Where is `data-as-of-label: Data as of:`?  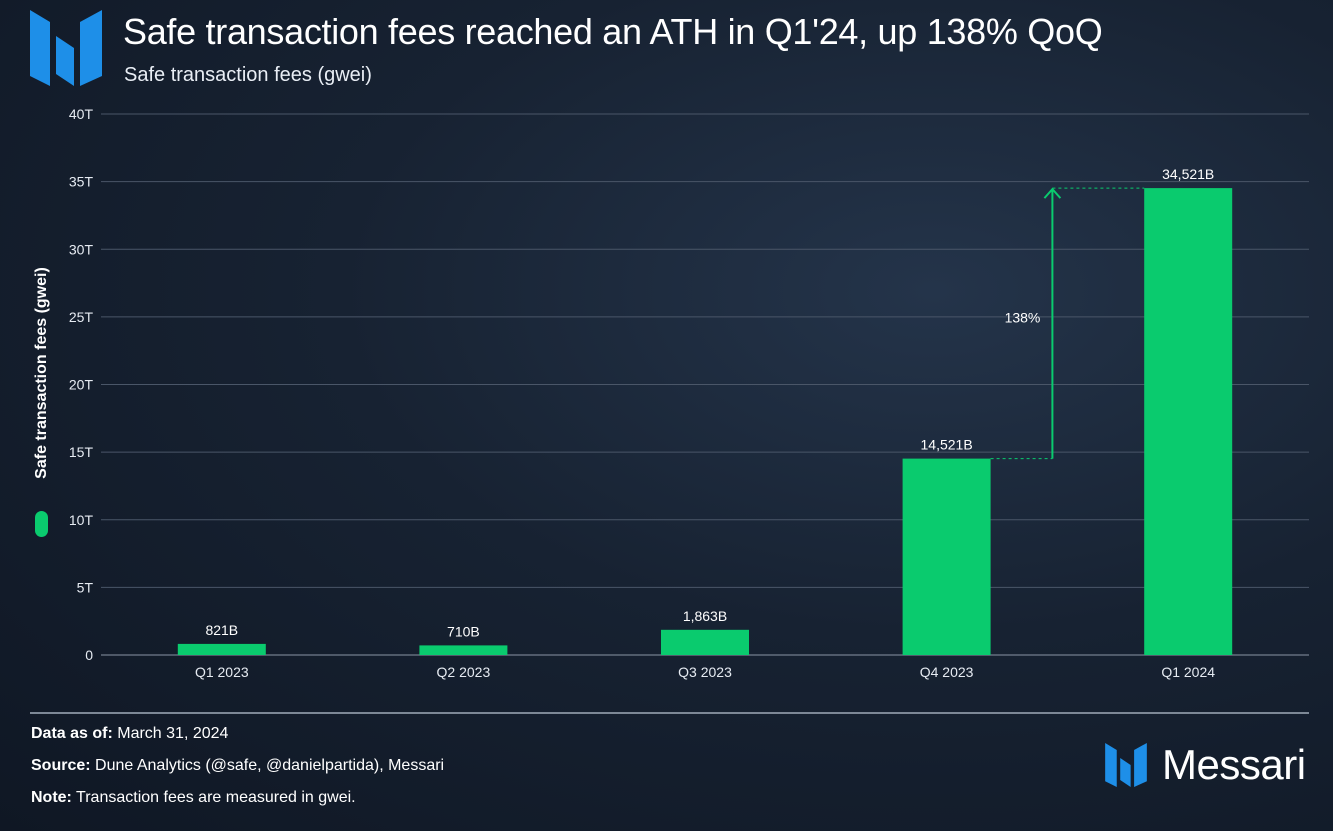
data-as-of-label: Data as of: is located at coordinates (72, 733).